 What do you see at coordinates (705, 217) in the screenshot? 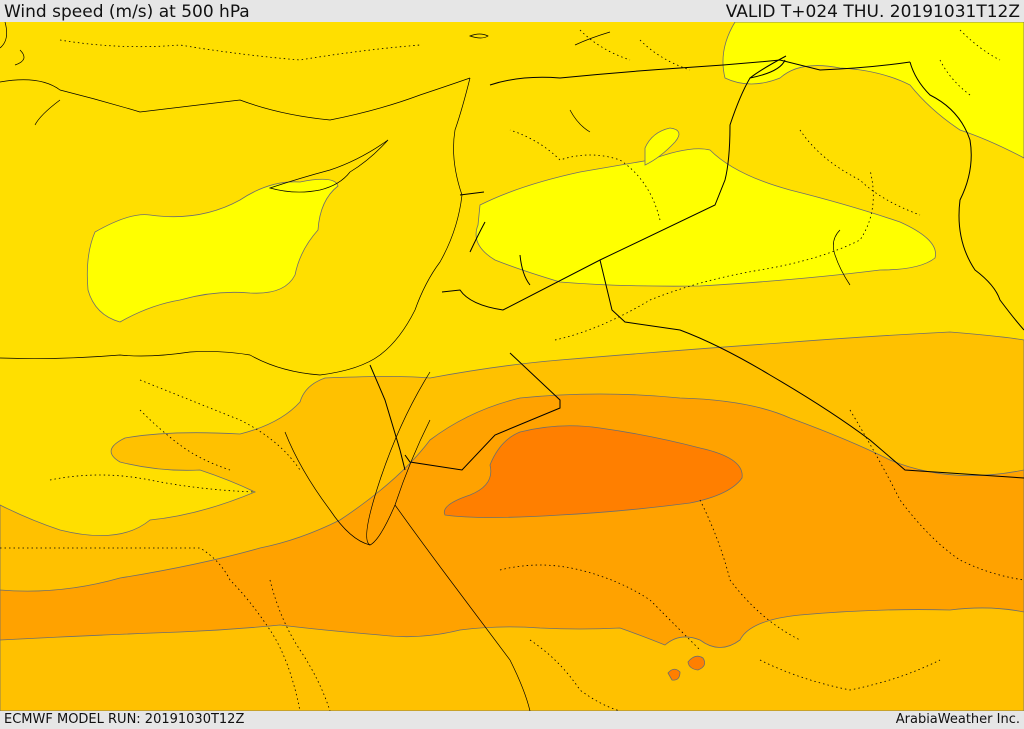
I see `field-lowest-syria` at bounding box center [705, 217].